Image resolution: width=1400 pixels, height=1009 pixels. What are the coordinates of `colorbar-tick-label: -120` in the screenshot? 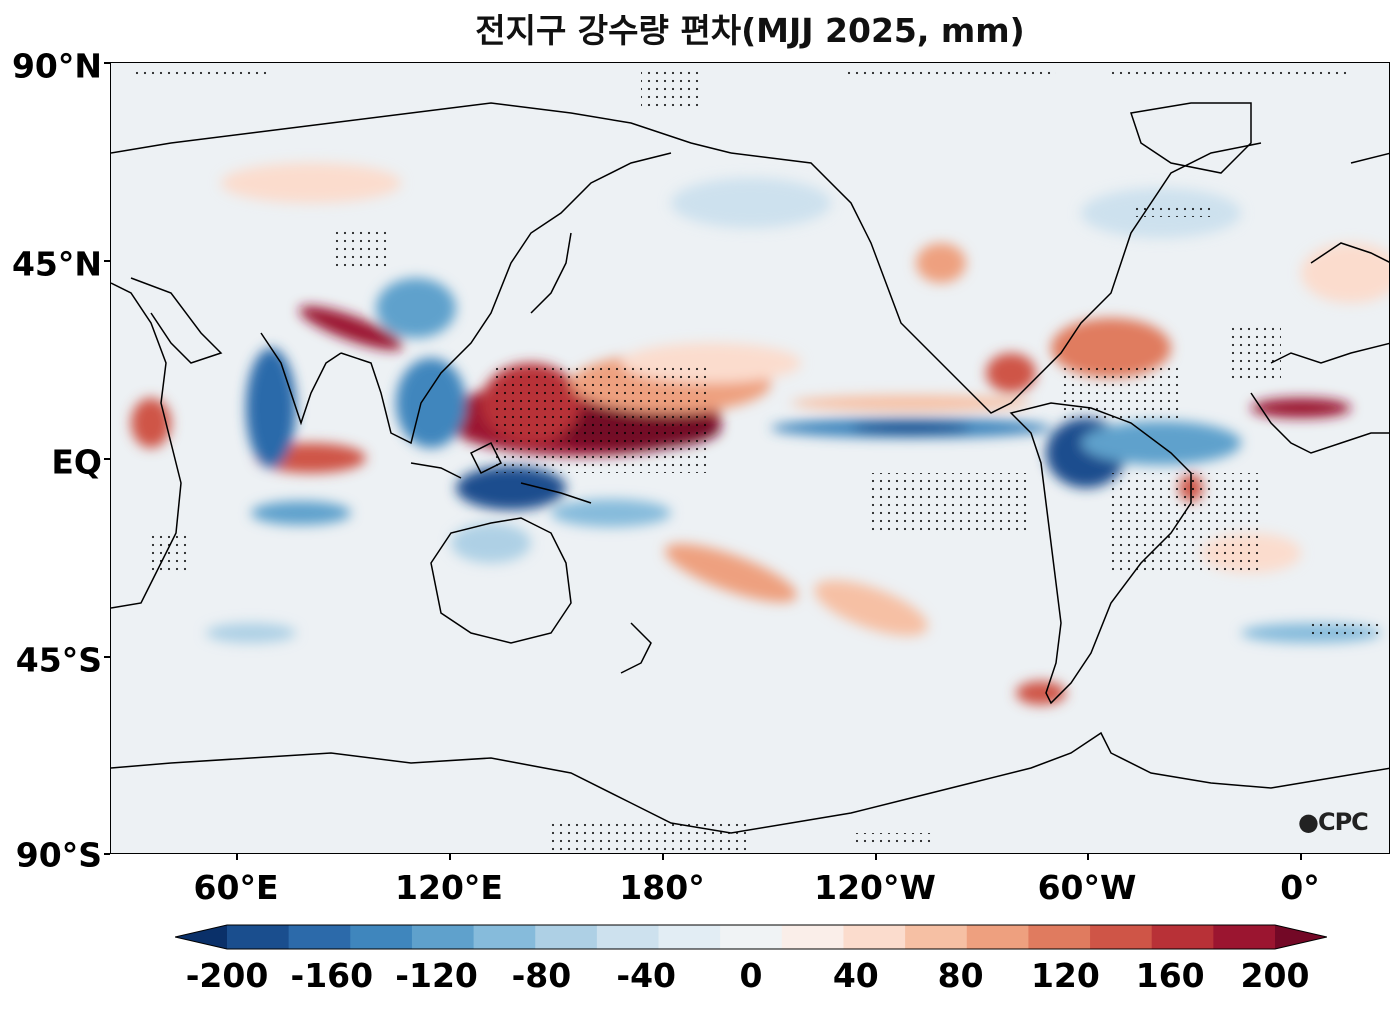 It's located at (436, 975).